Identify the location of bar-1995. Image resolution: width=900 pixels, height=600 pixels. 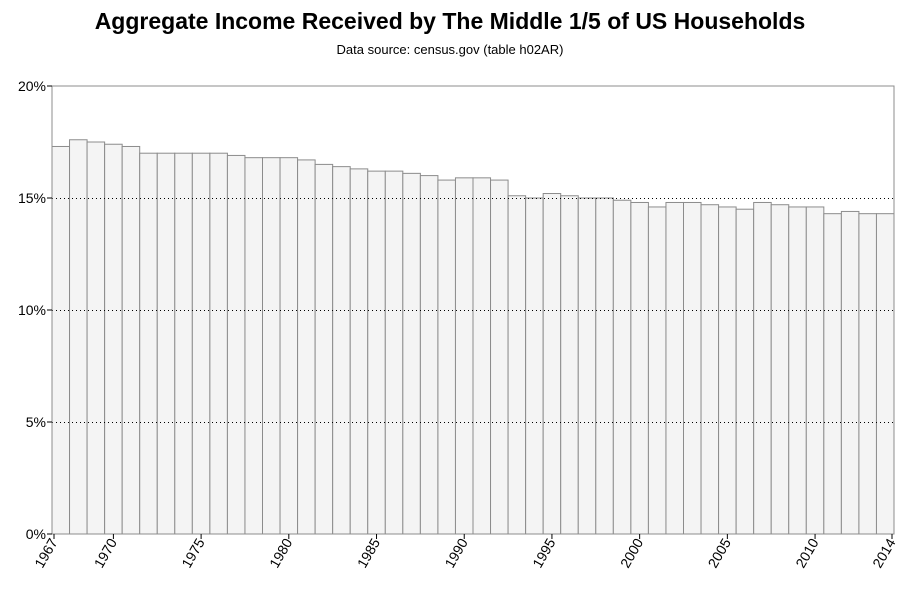
(552, 364).